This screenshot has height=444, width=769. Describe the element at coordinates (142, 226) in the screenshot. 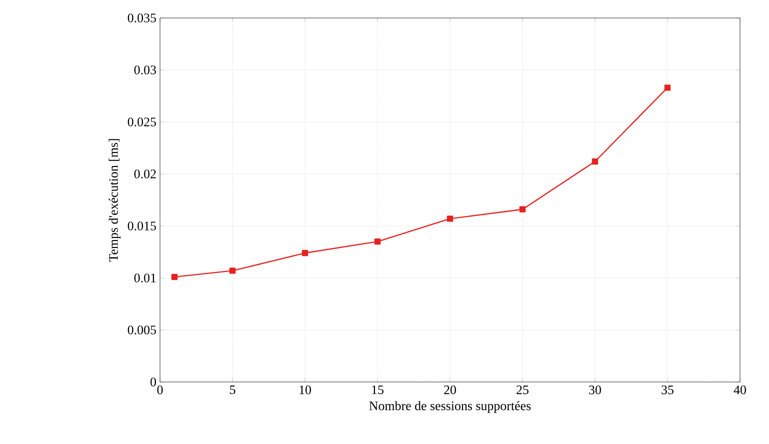

I see `y-tick-label: 0.015` at that location.